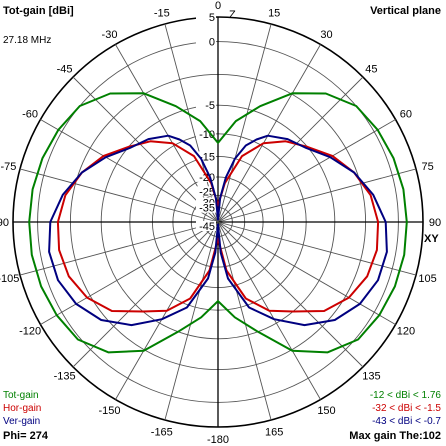 This screenshot has width=446, height=446. What do you see at coordinates (27, 40) in the screenshot?
I see `frequency-label: 27.18 MHz` at bounding box center [27, 40].